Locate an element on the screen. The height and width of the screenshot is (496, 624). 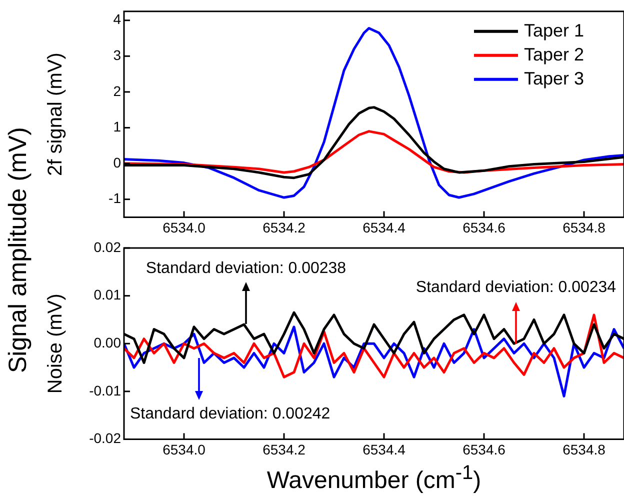
y-tick-label: 0 is located at coordinates (117, 162).